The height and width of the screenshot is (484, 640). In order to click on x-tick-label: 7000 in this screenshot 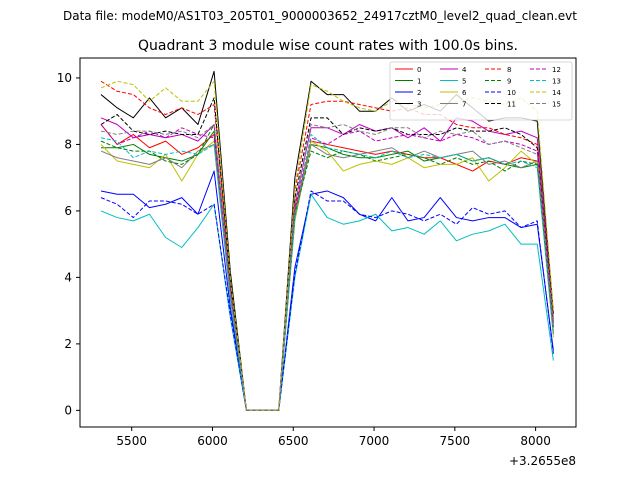, I will do `click(374, 441)`.